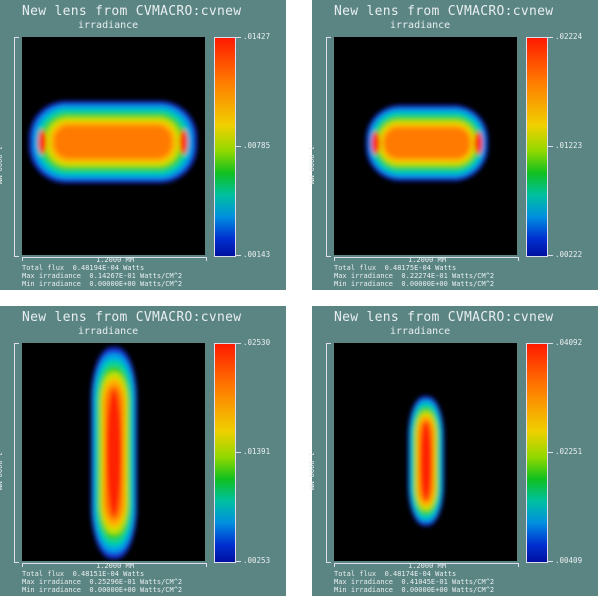 Image resolution: width=600 pixels, height=597 pixels. What do you see at coordinates (257, 560) in the screenshot?
I see `colorbar-min-label: .00253` at bounding box center [257, 560].